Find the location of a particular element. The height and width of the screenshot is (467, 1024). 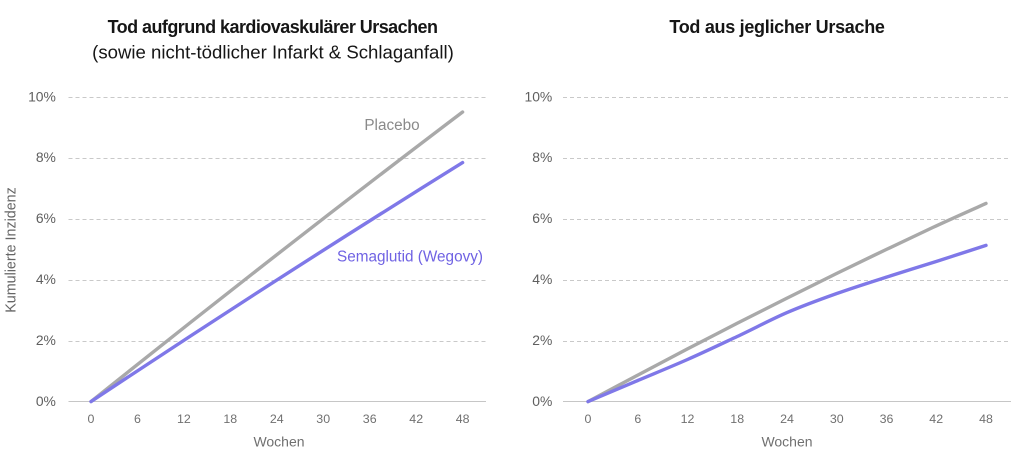

svg-text: Semaglutid (Wegovy) is located at coordinates (410, 257).